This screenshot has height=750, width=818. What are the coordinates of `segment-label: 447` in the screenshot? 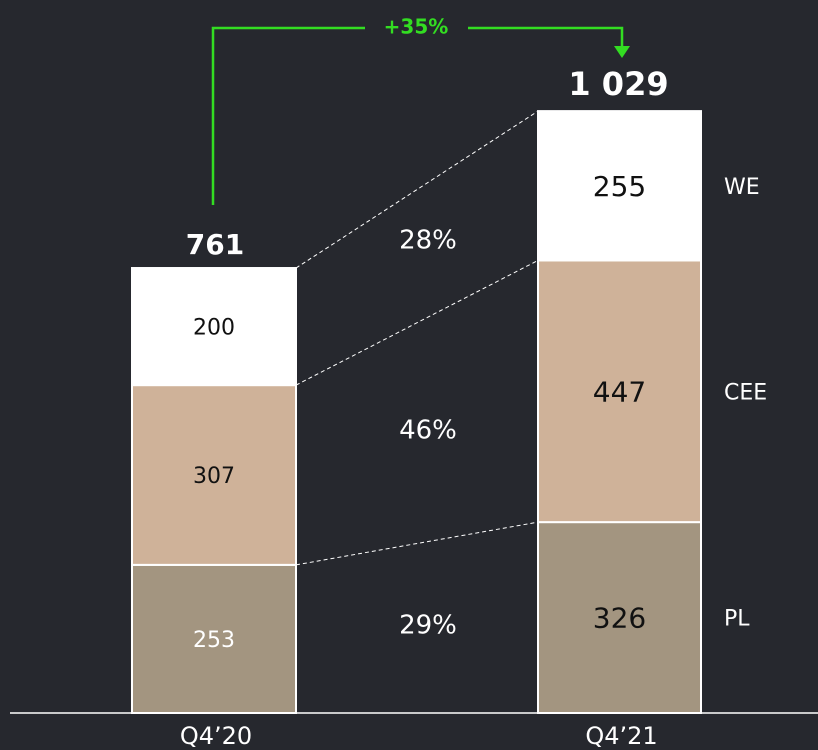 It's located at (619, 391).